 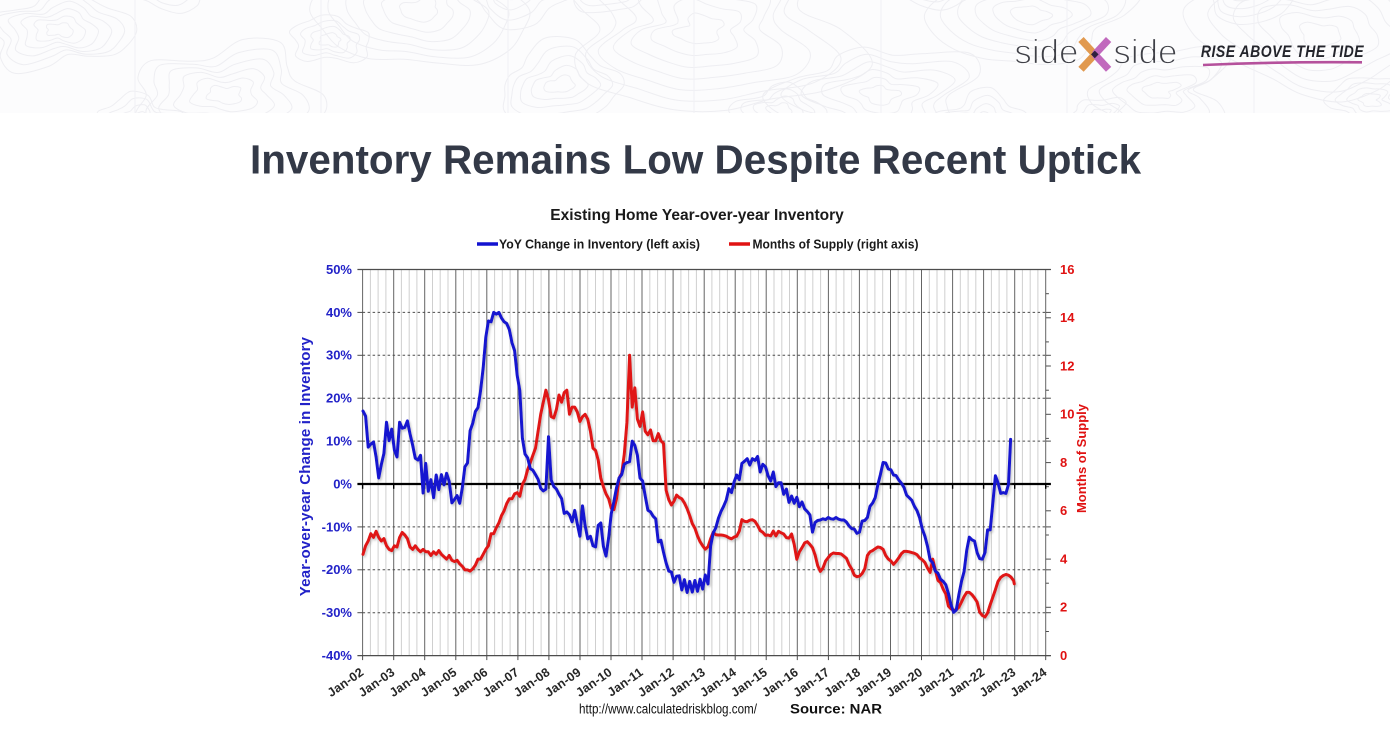 I want to click on svg-text:Year-over-year Change in Inven: Year-over-year Change in Inventory, so click(x=305, y=466).